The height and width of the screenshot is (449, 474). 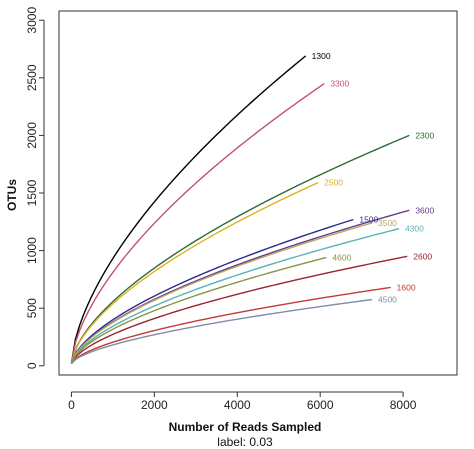 What do you see at coordinates (245, 442) in the screenshot?
I see `chart-subtitle: label: 0.03` at bounding box center [245, 442].